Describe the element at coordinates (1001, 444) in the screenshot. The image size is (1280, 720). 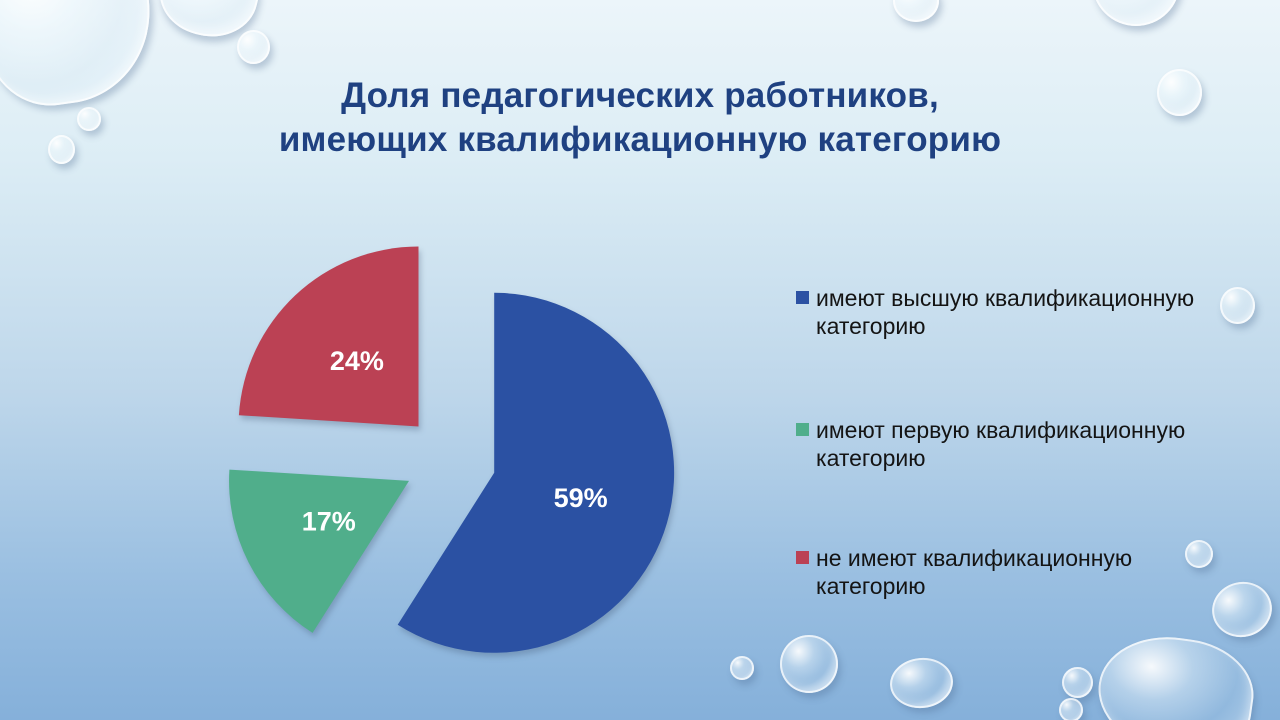
I see `legend-label: имеют первую квалификационную категорию` at that location.